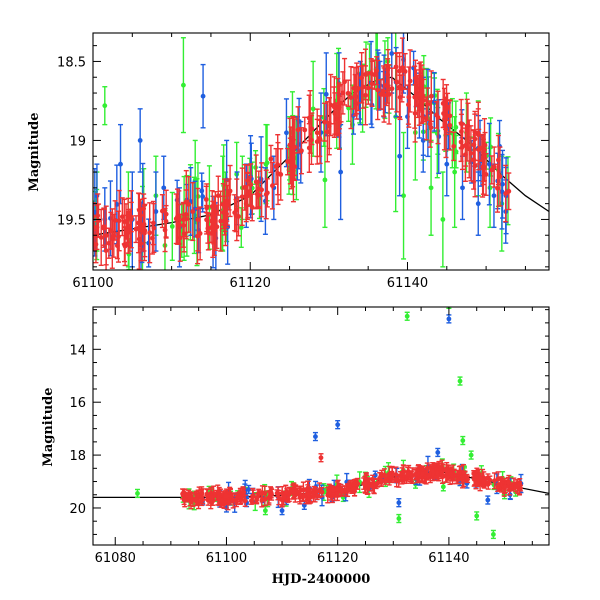 This screenshot has height=600, width=600. I want to click on y-tick-label: 19, so click(77, 141).